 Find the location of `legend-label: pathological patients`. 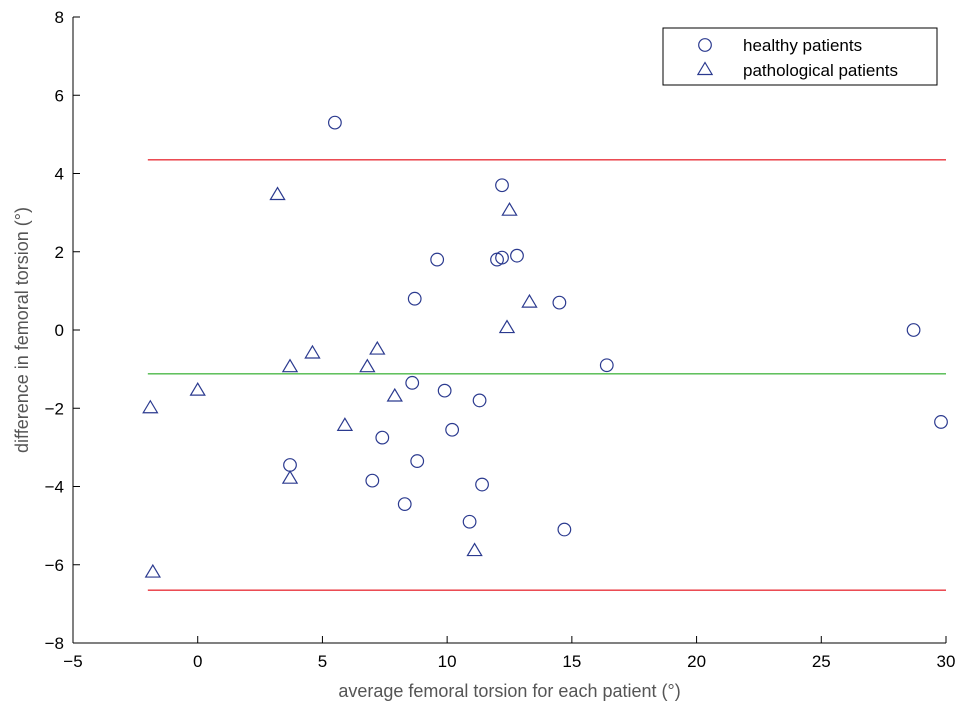

legend-label: pathological patients is located at coordinates (820, 70).